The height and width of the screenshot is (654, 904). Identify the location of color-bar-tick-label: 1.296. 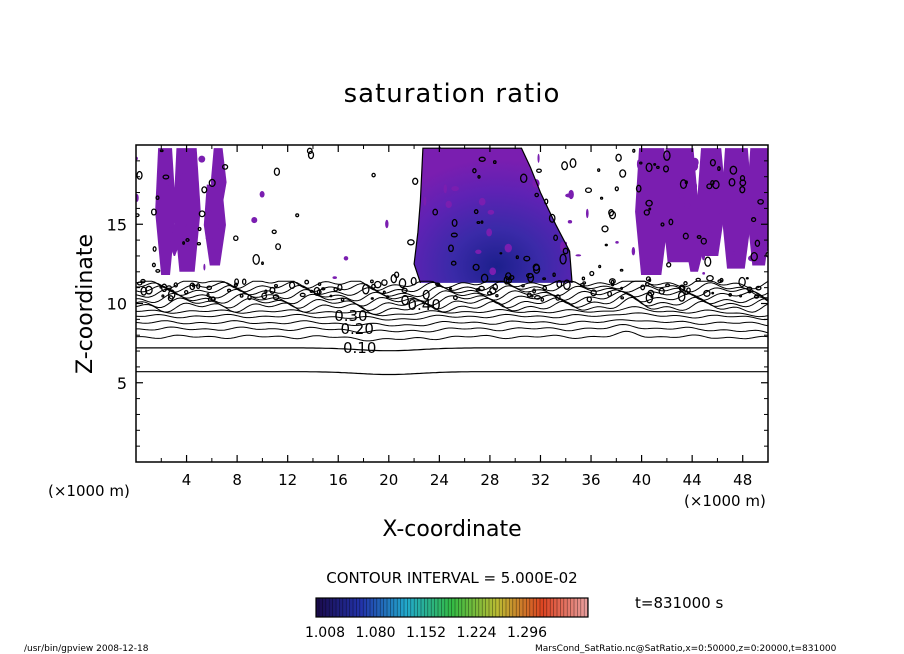
(527, 633).